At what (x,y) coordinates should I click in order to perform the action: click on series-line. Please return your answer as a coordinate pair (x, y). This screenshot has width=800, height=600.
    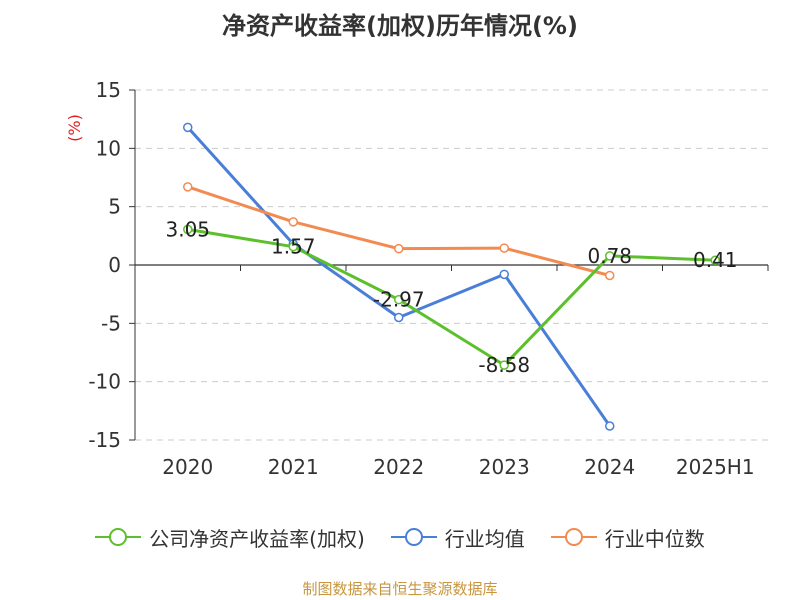
    Looking at the image, I should click on (399, 231).